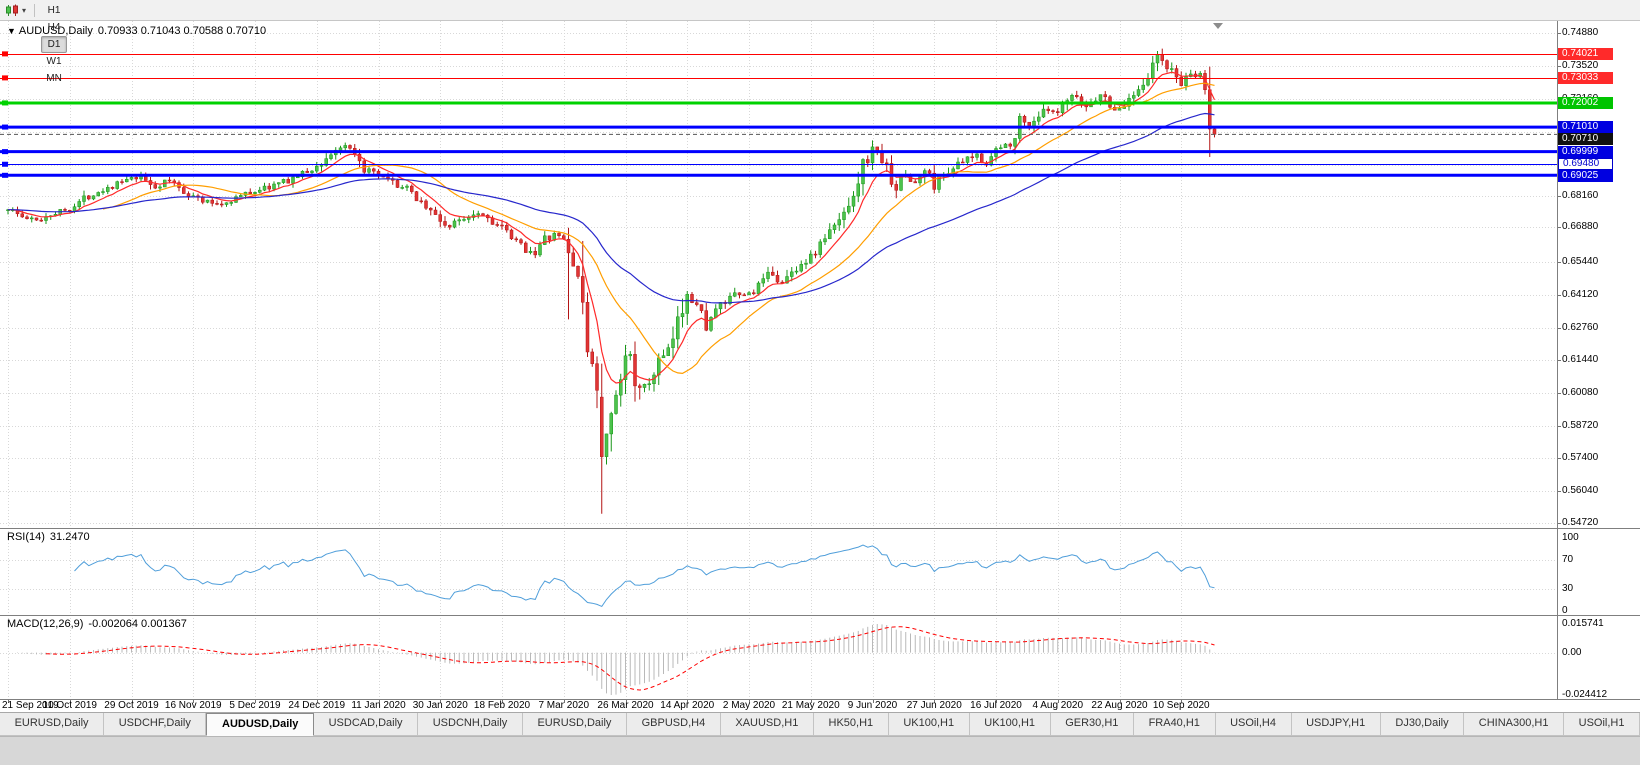  What do you see at coordinates (1181, 705) in the screenshot?
I see `date-axis-tick: 10 Sep 2020` at bounding box center [1181, 705].